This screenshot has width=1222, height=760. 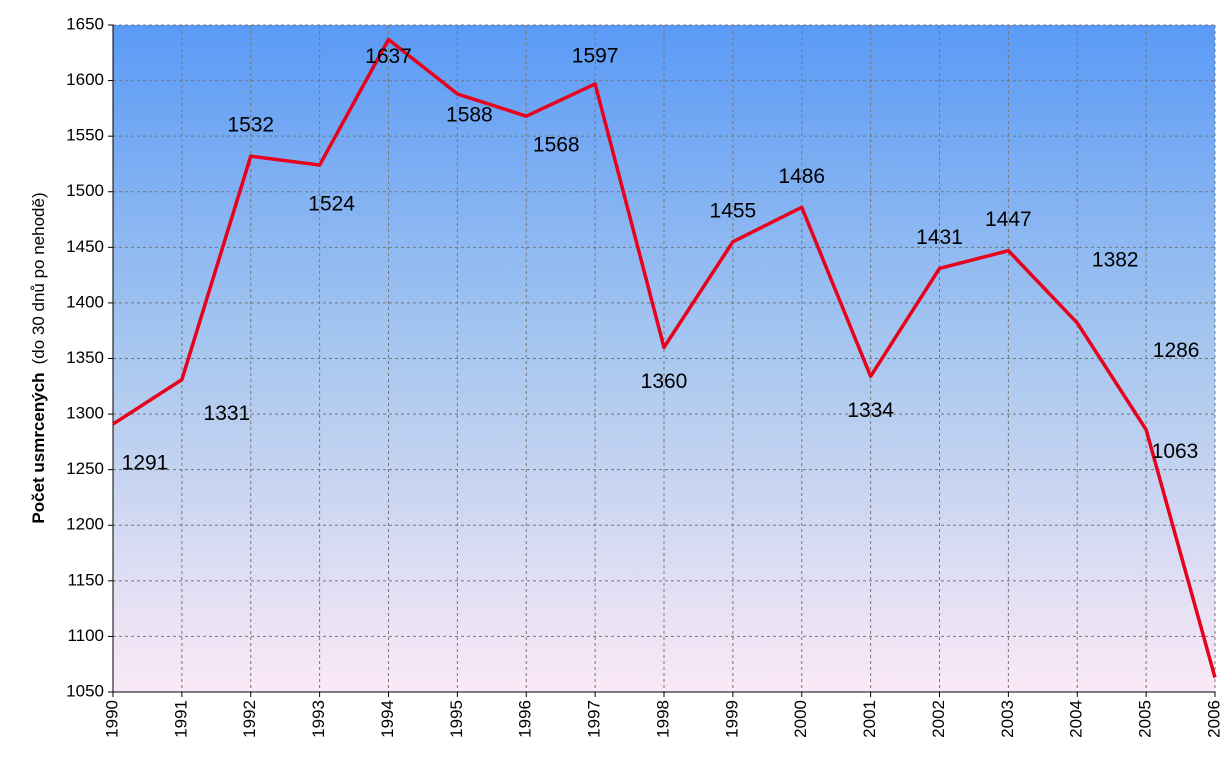 What do you see at coordinates (731, 719) in the screenshot?
I see `x-tick-label: 1999` at bounding box center [731, 719].